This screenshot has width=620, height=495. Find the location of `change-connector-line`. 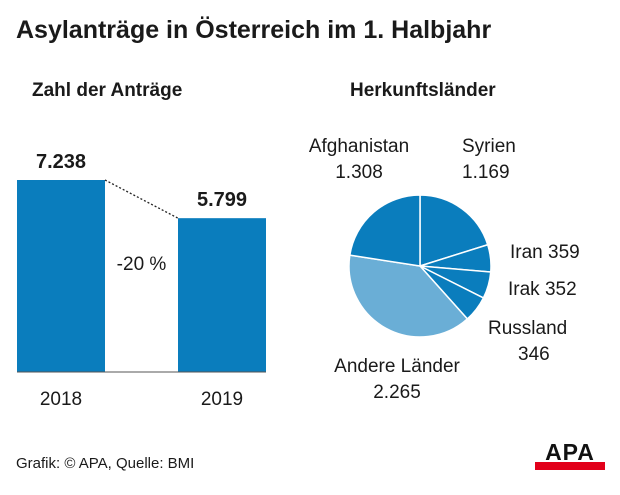

change-connector-line is located at coordinates (141, 199).